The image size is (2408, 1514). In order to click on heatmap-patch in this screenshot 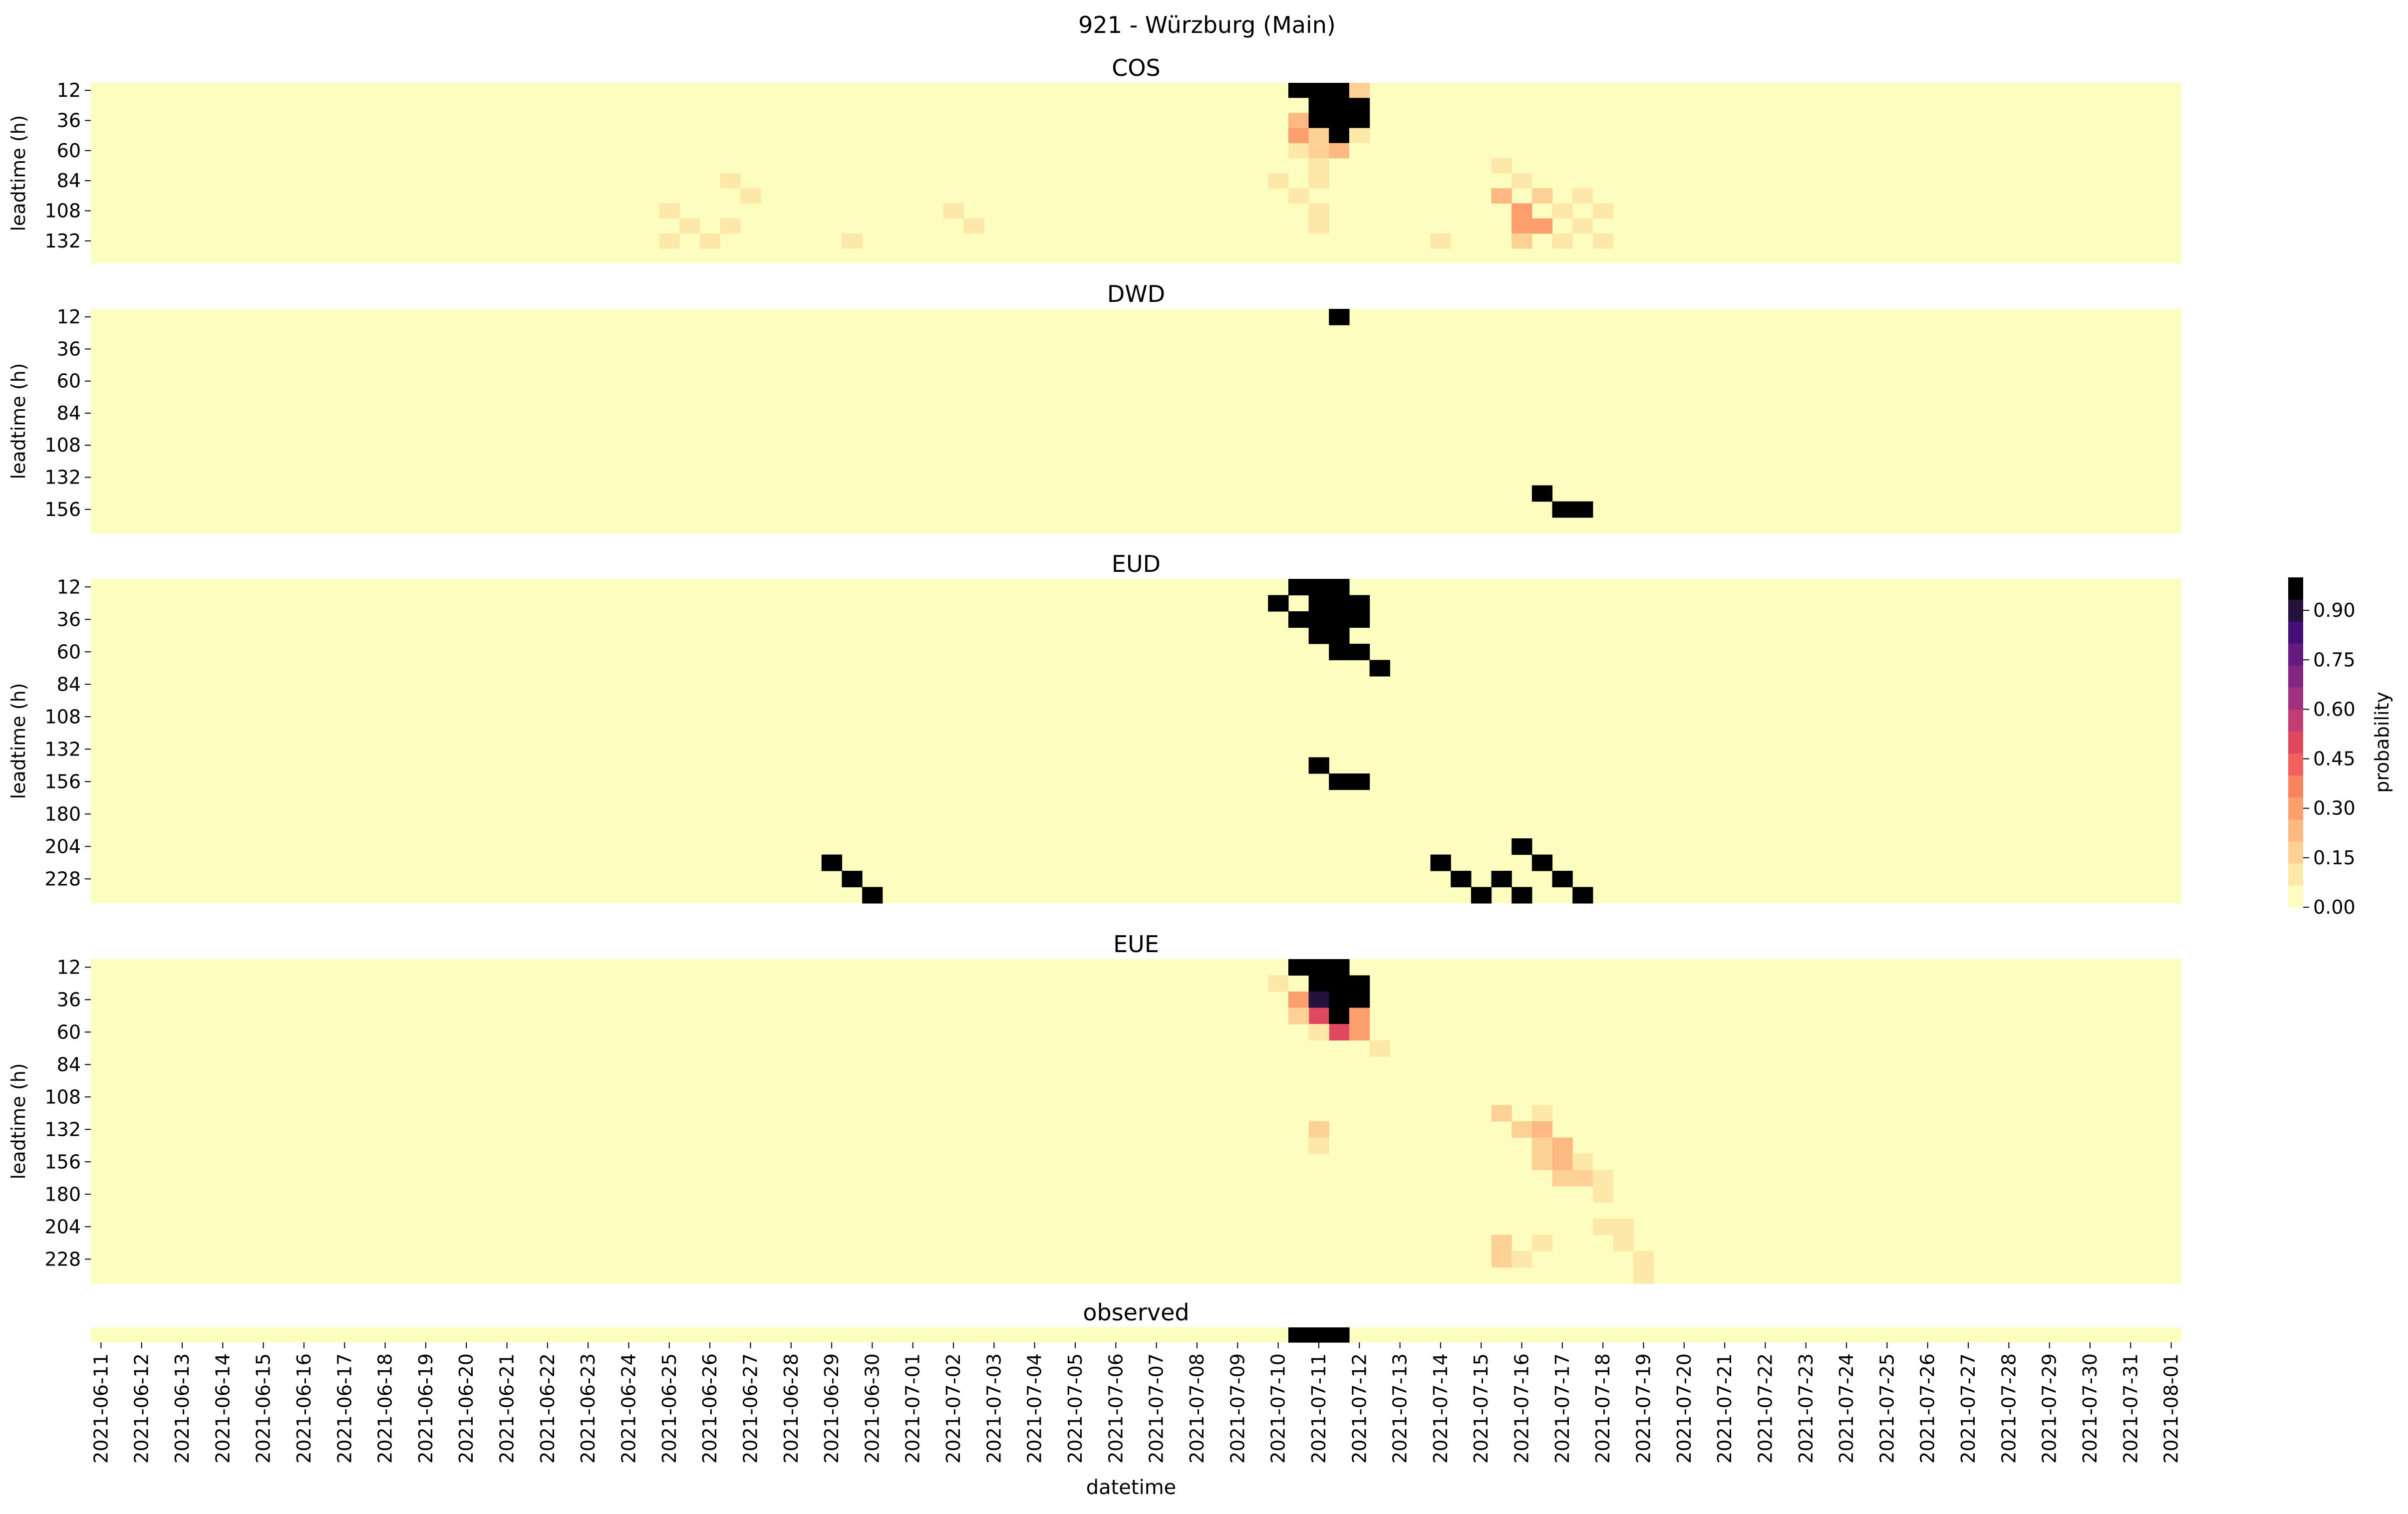, I will do `click(1684, 1186)`.